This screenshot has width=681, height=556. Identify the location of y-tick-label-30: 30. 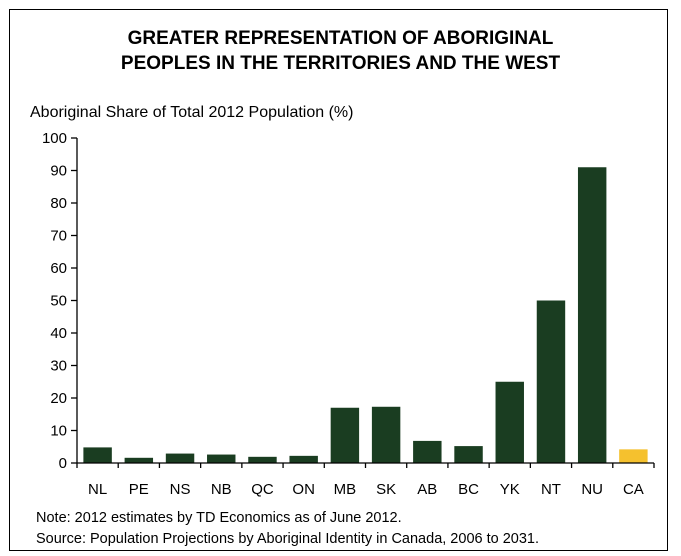
(58, 366).